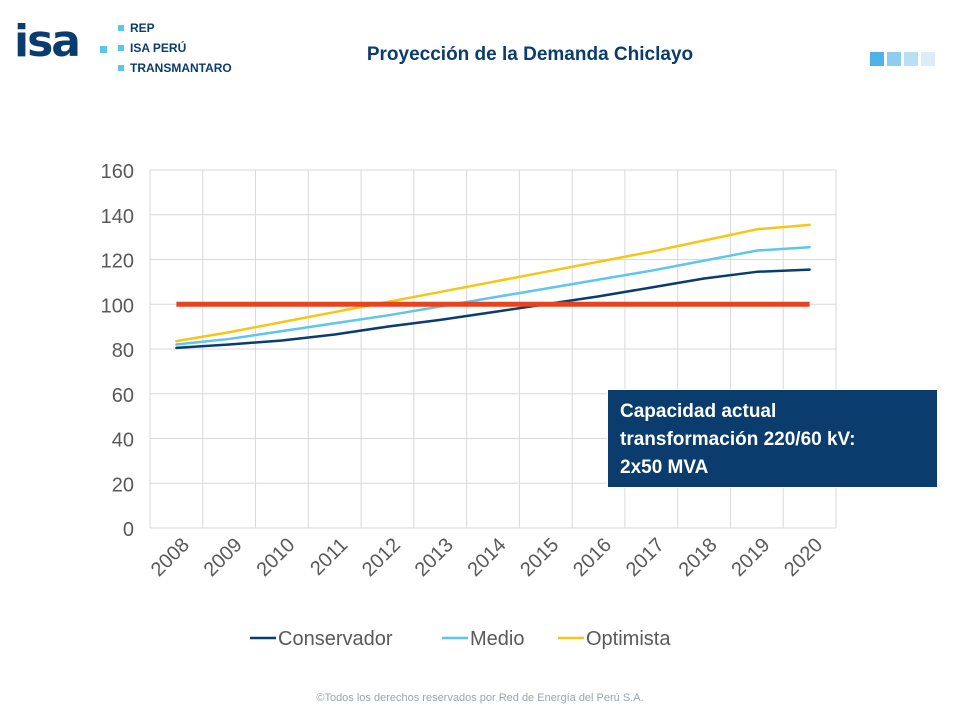  What do you see at coordinates (117, 217) in the screenshot?
I see `y-tick-label: 140` at bounding box center [117, 217].